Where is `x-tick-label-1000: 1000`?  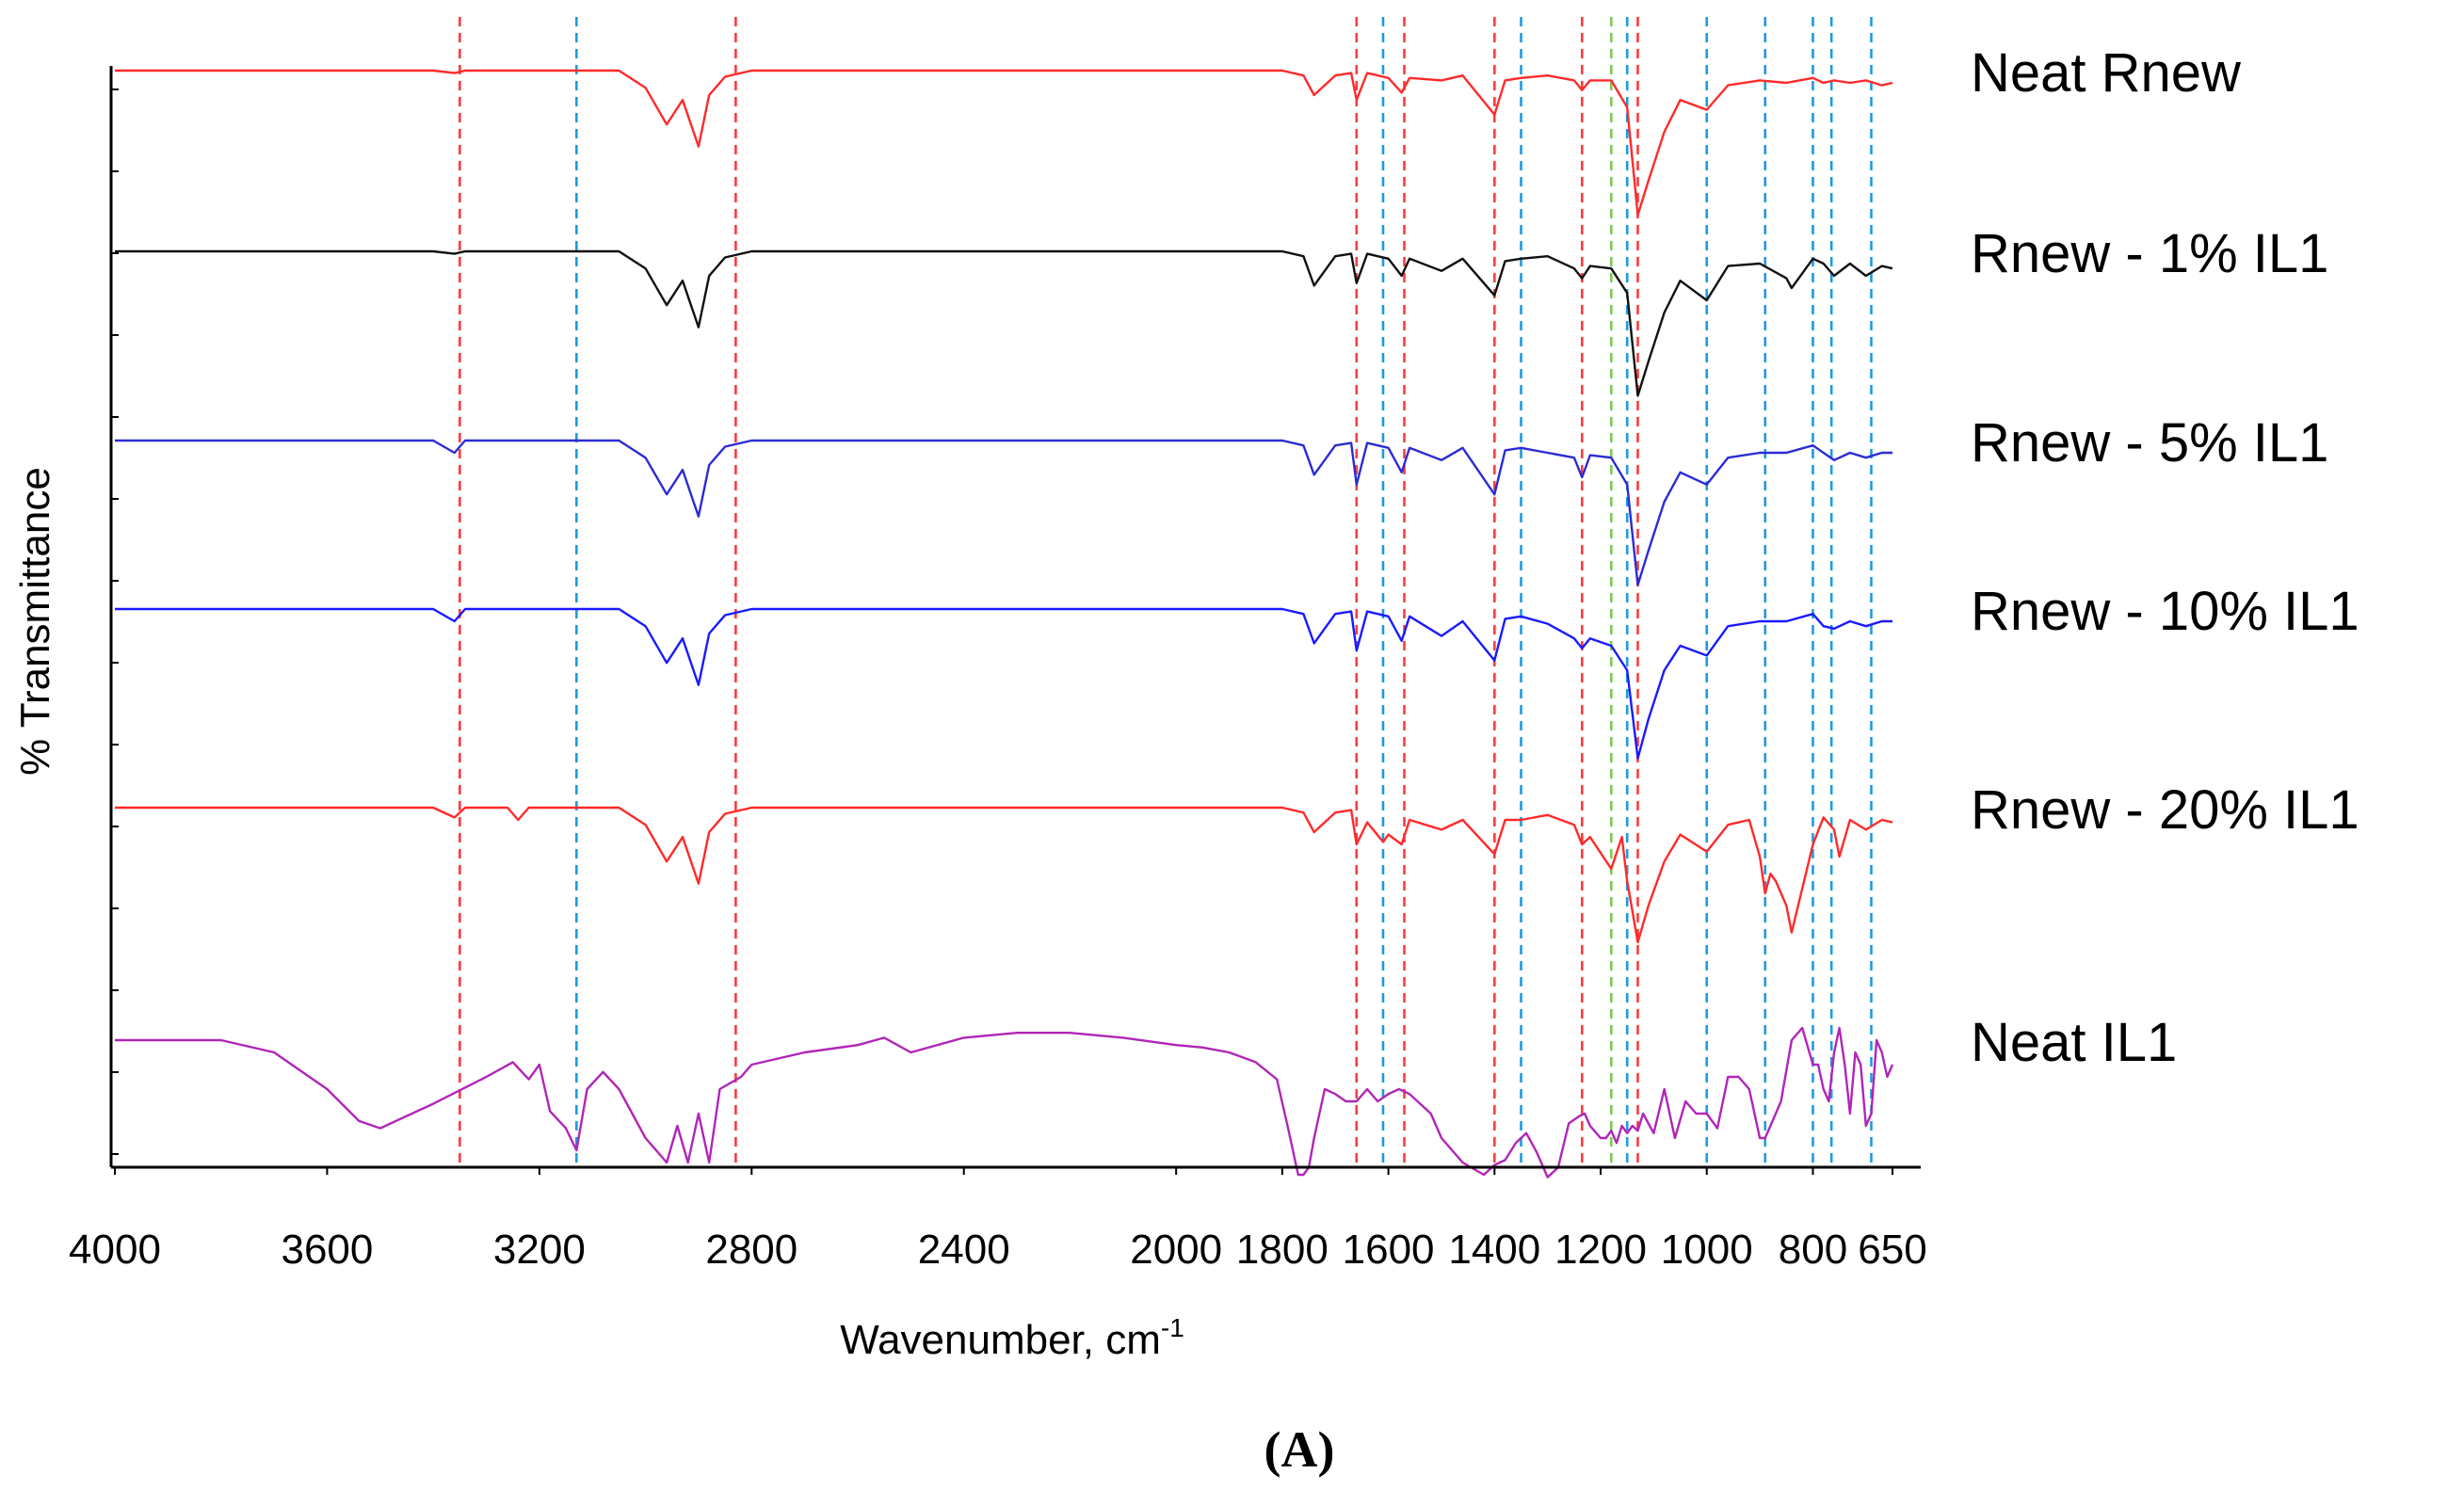 x-tick-label-1000: 1000 is located at coordinates (1707, 1250).